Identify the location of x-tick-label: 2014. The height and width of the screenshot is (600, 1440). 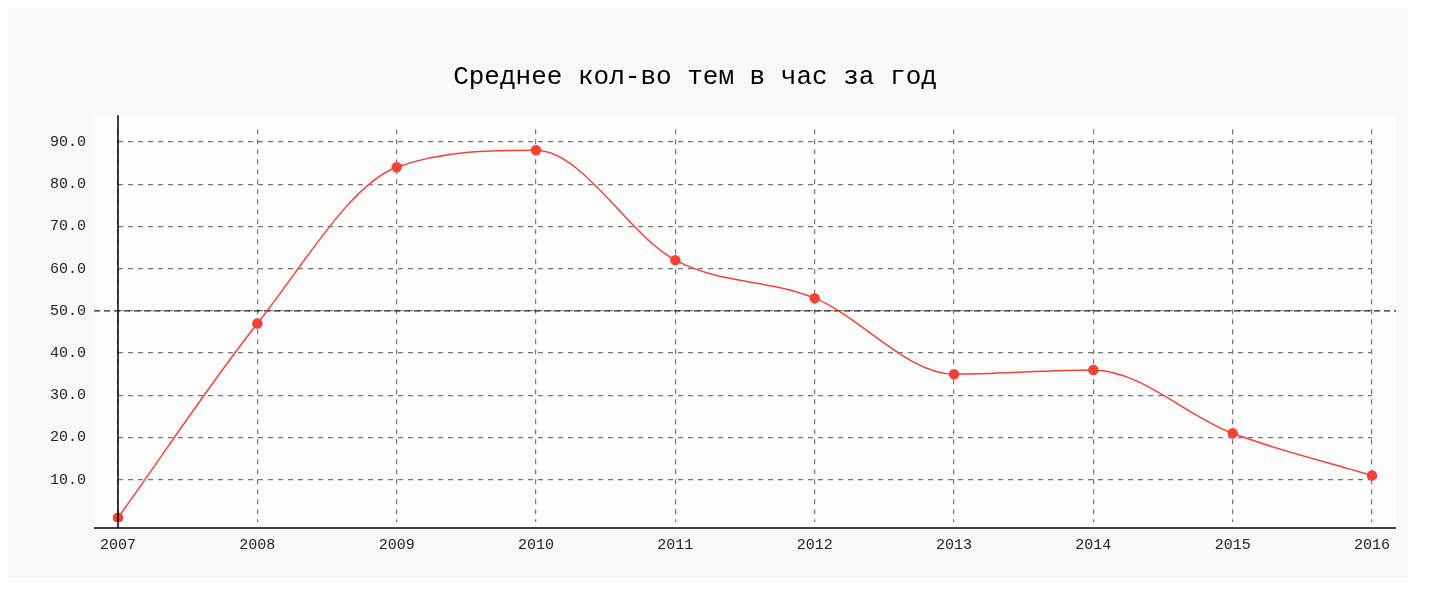
(1093, 545).